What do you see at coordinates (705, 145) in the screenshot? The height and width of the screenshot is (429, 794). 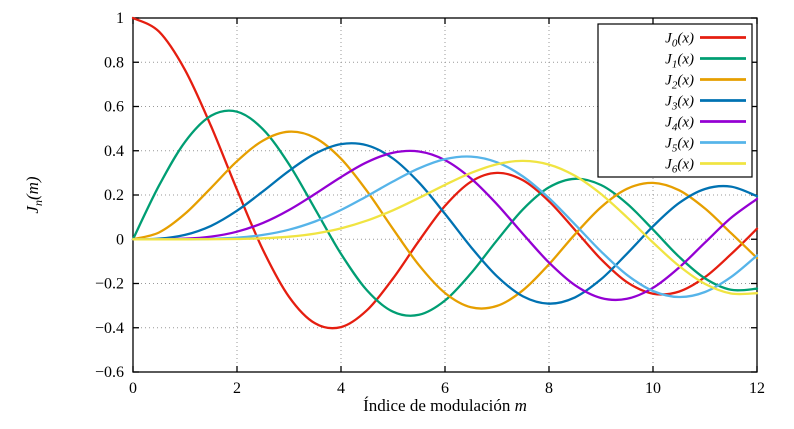 I see `legend-entry: J5(x)` at bounding box center [705, 145].